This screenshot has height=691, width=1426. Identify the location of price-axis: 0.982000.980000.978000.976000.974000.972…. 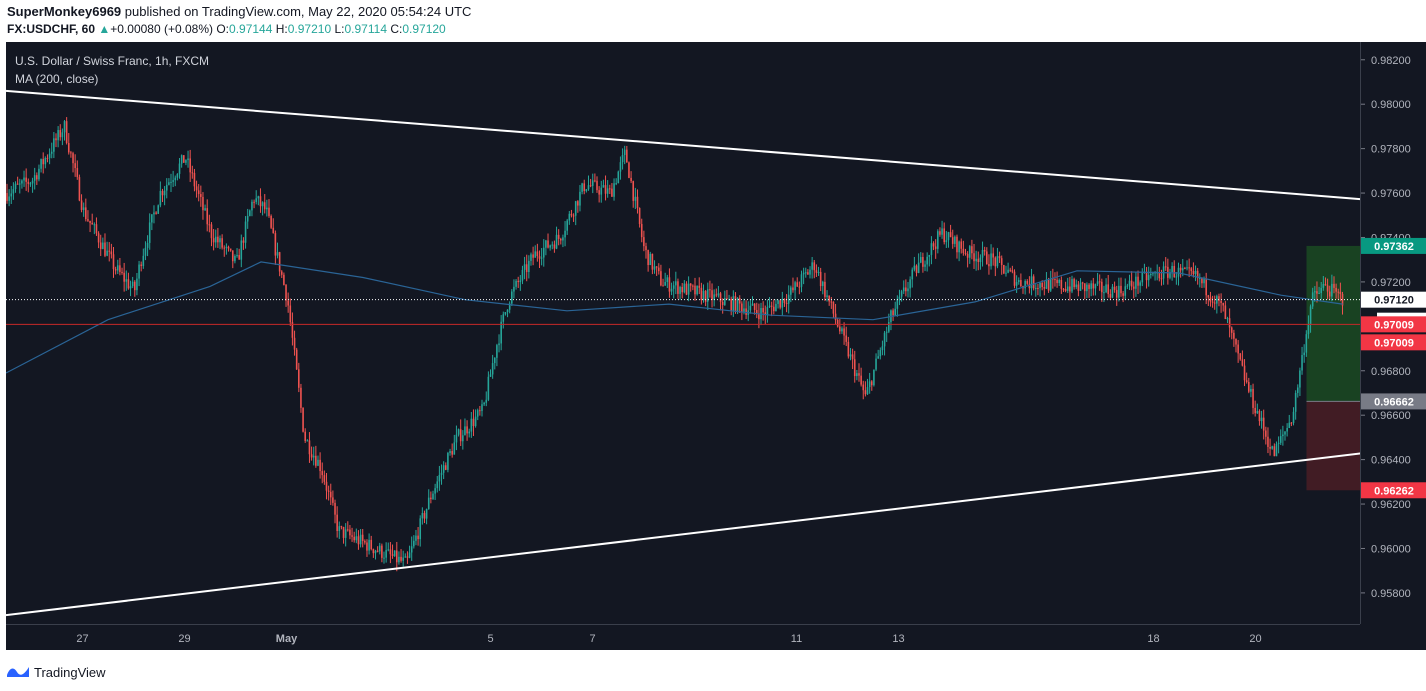
(1393, 333).